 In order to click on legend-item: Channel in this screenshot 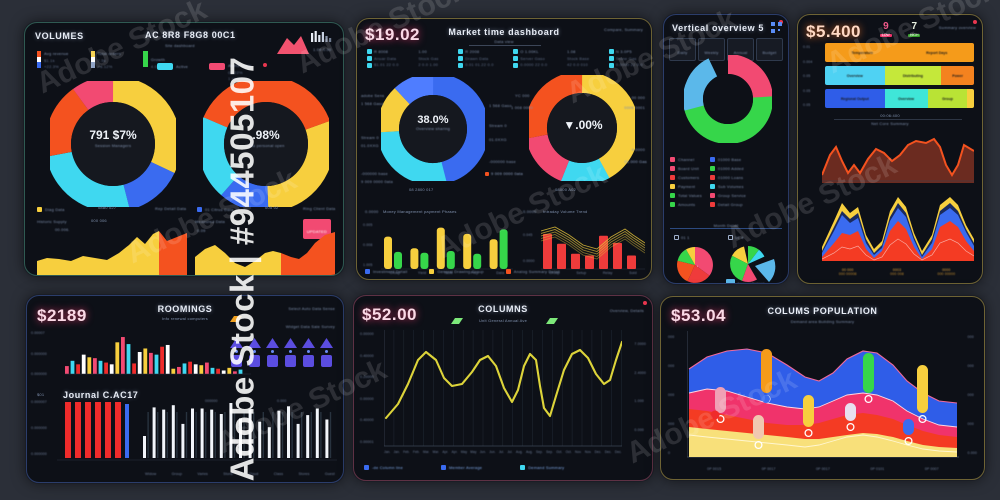, I will do `click(686, 159)`.